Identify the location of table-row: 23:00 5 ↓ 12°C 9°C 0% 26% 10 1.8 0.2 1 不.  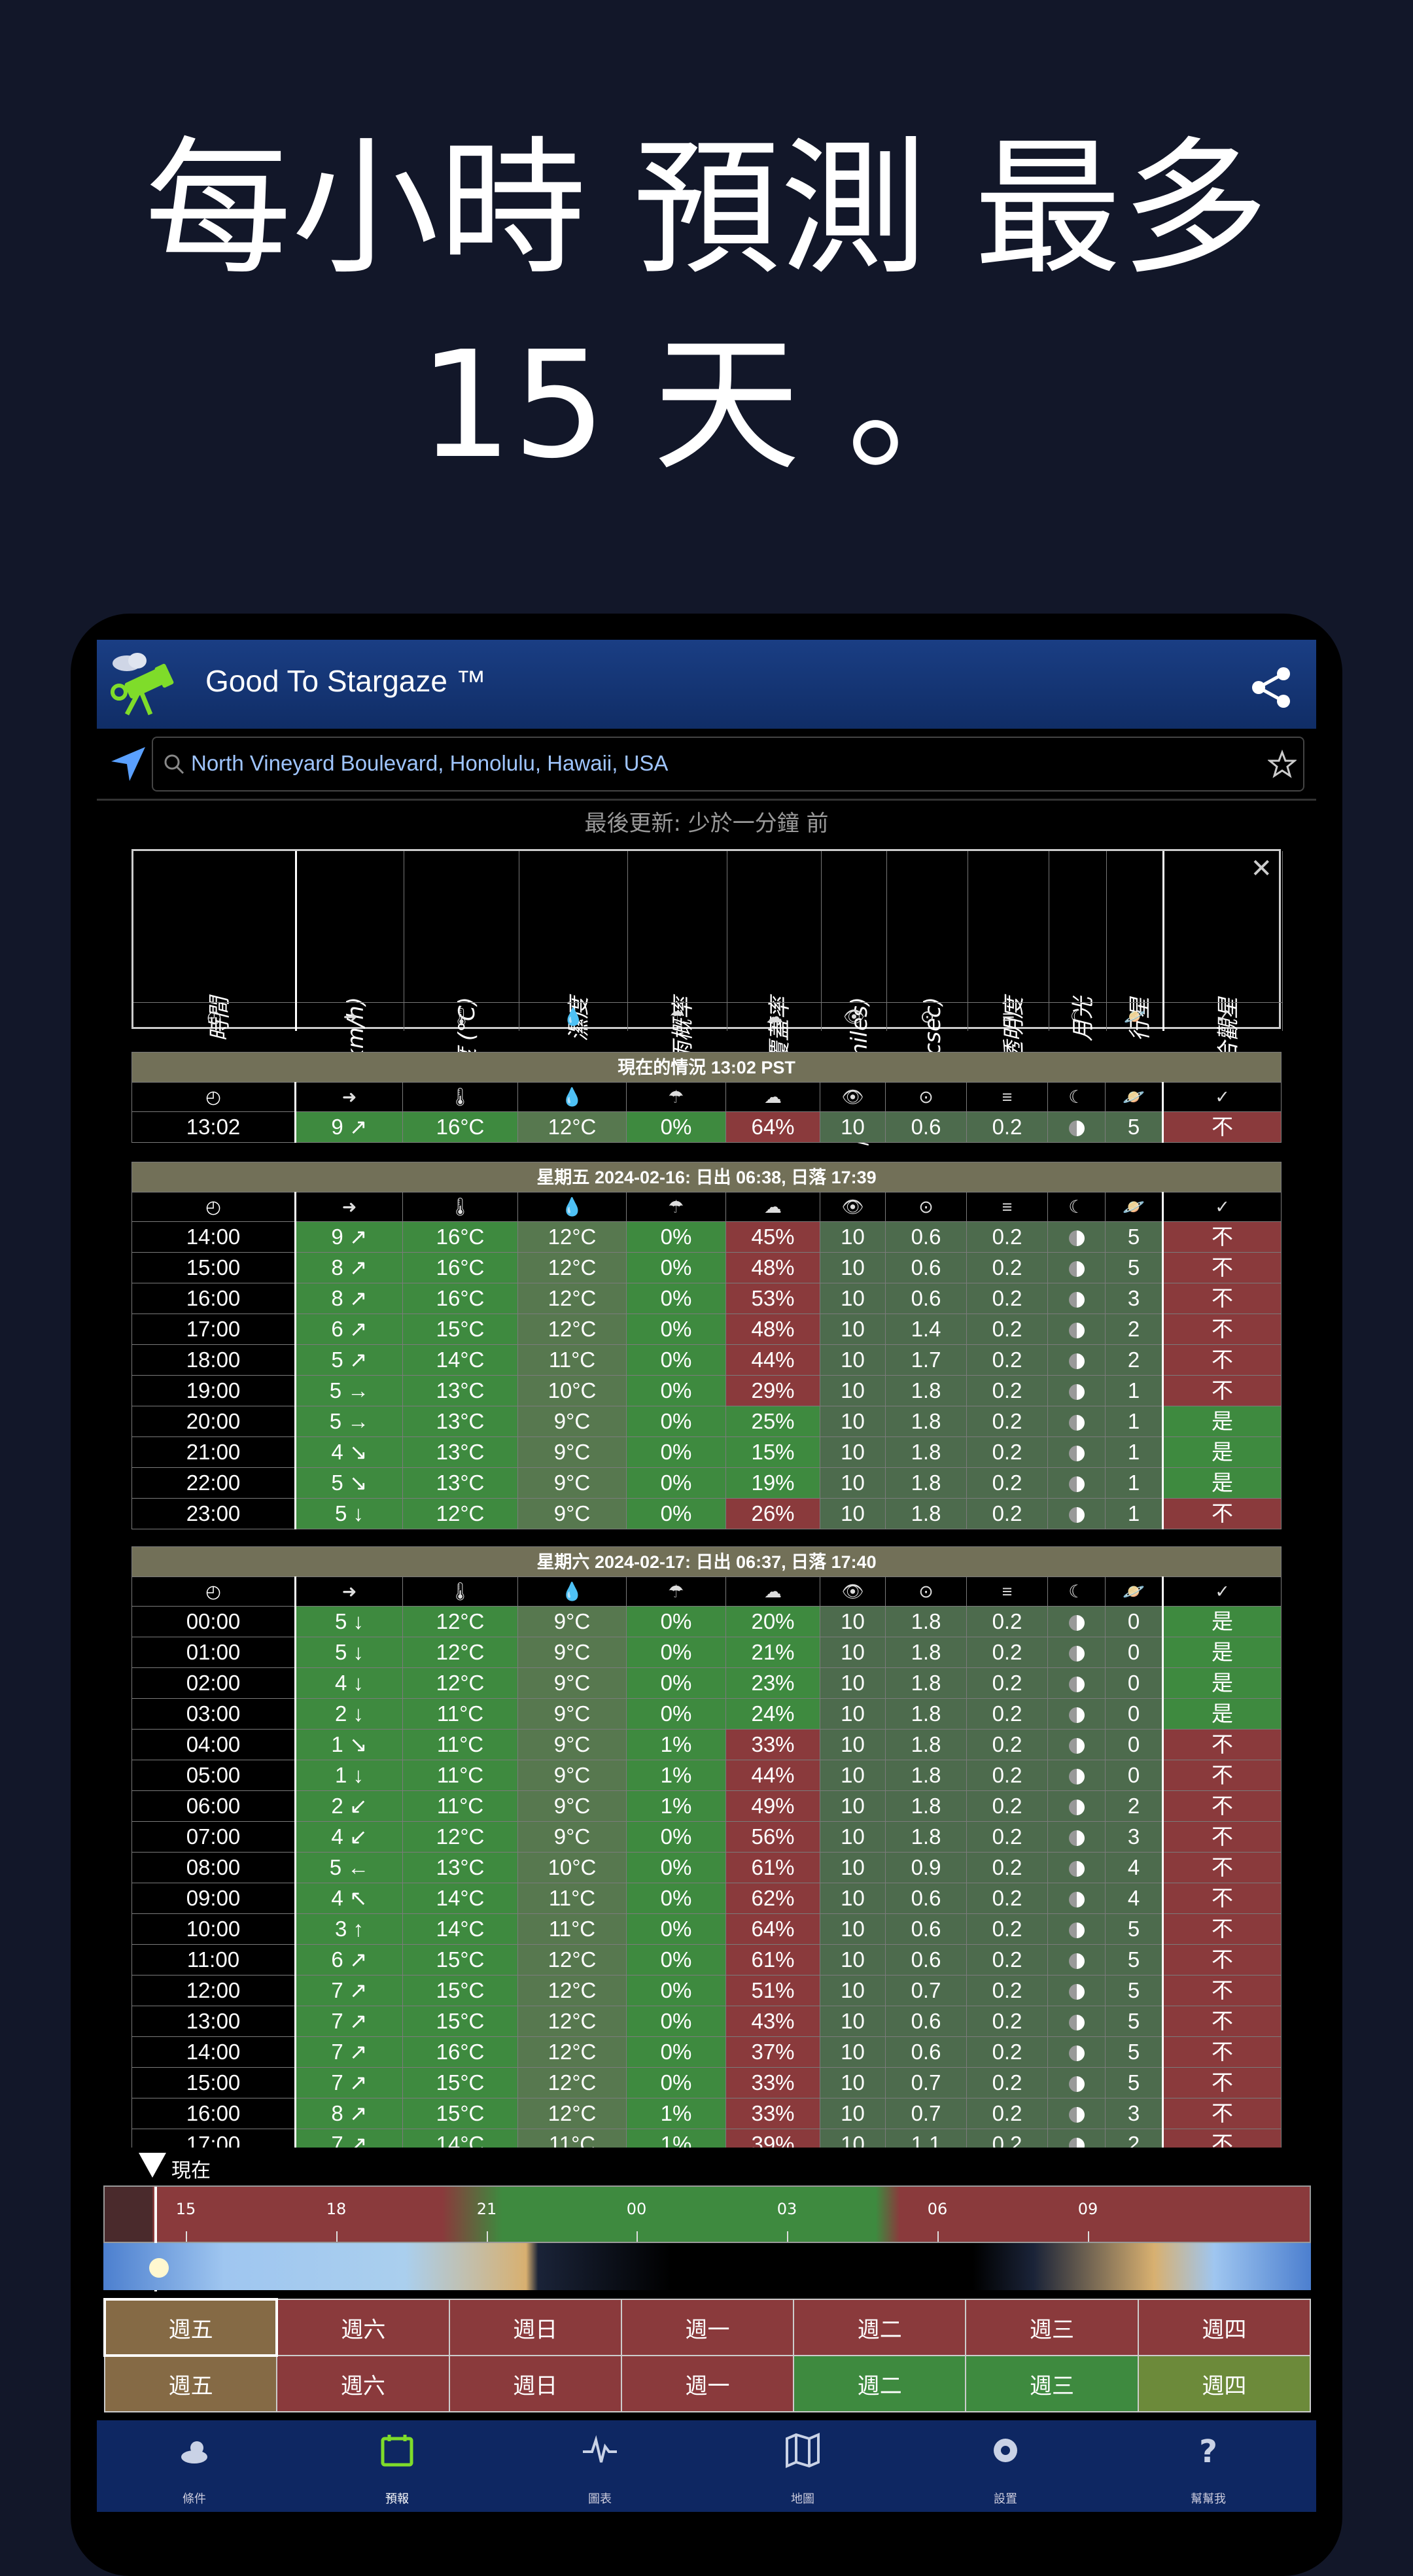
(706, 1513).